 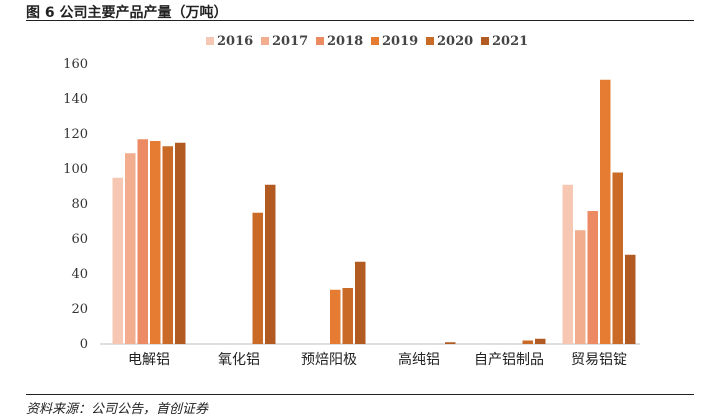 What do you see at coordinates (79, 204) in the screenshot?
I see `y-tick-label: 80` at bounding box center [79, 204].